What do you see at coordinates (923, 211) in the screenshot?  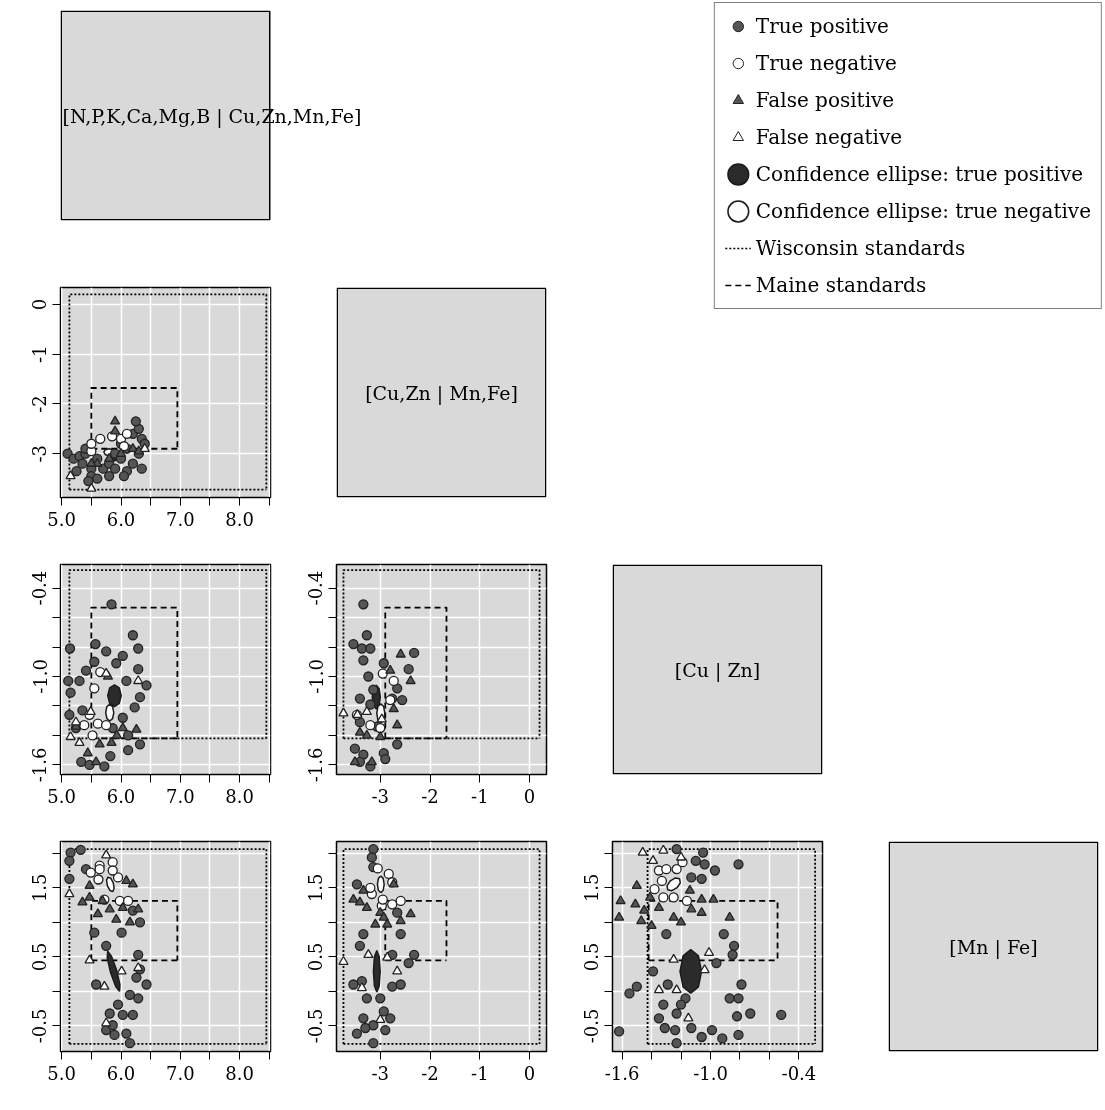 I see `legend-label: Confidence ellipse: true negative` at bounding box center [923, 211].